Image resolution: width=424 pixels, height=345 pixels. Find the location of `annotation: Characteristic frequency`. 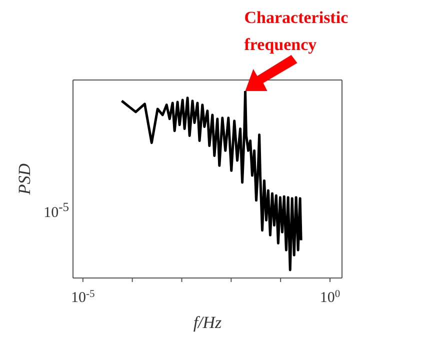

annotation: Characteristic frequency is located at coordinates (296, 31).